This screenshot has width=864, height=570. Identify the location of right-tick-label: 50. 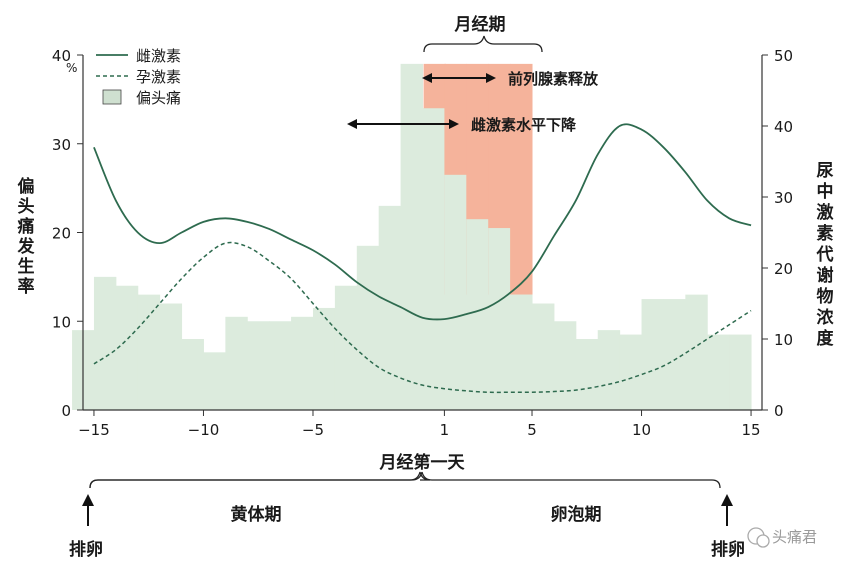
(783, 56).